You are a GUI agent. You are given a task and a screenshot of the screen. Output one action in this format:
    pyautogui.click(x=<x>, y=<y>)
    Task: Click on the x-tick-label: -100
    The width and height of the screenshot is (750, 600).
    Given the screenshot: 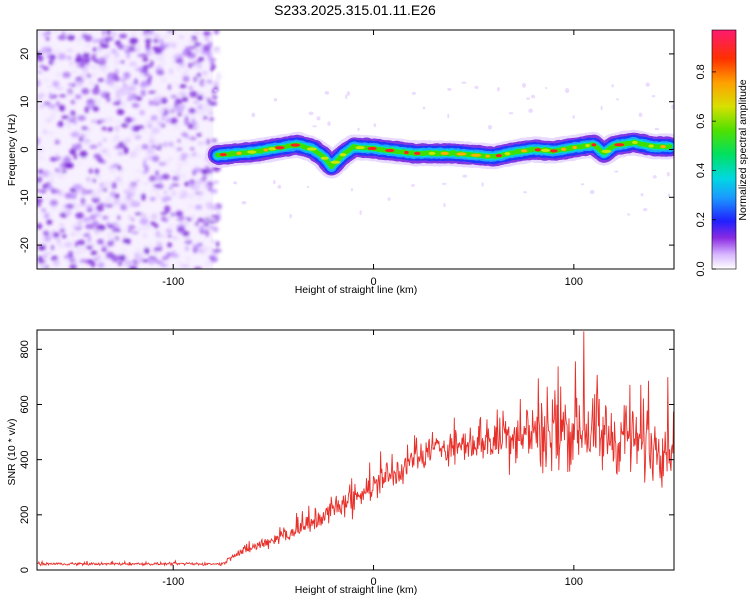 What is the action you would take?
    pyautogui.click(x=173, y=582)
    